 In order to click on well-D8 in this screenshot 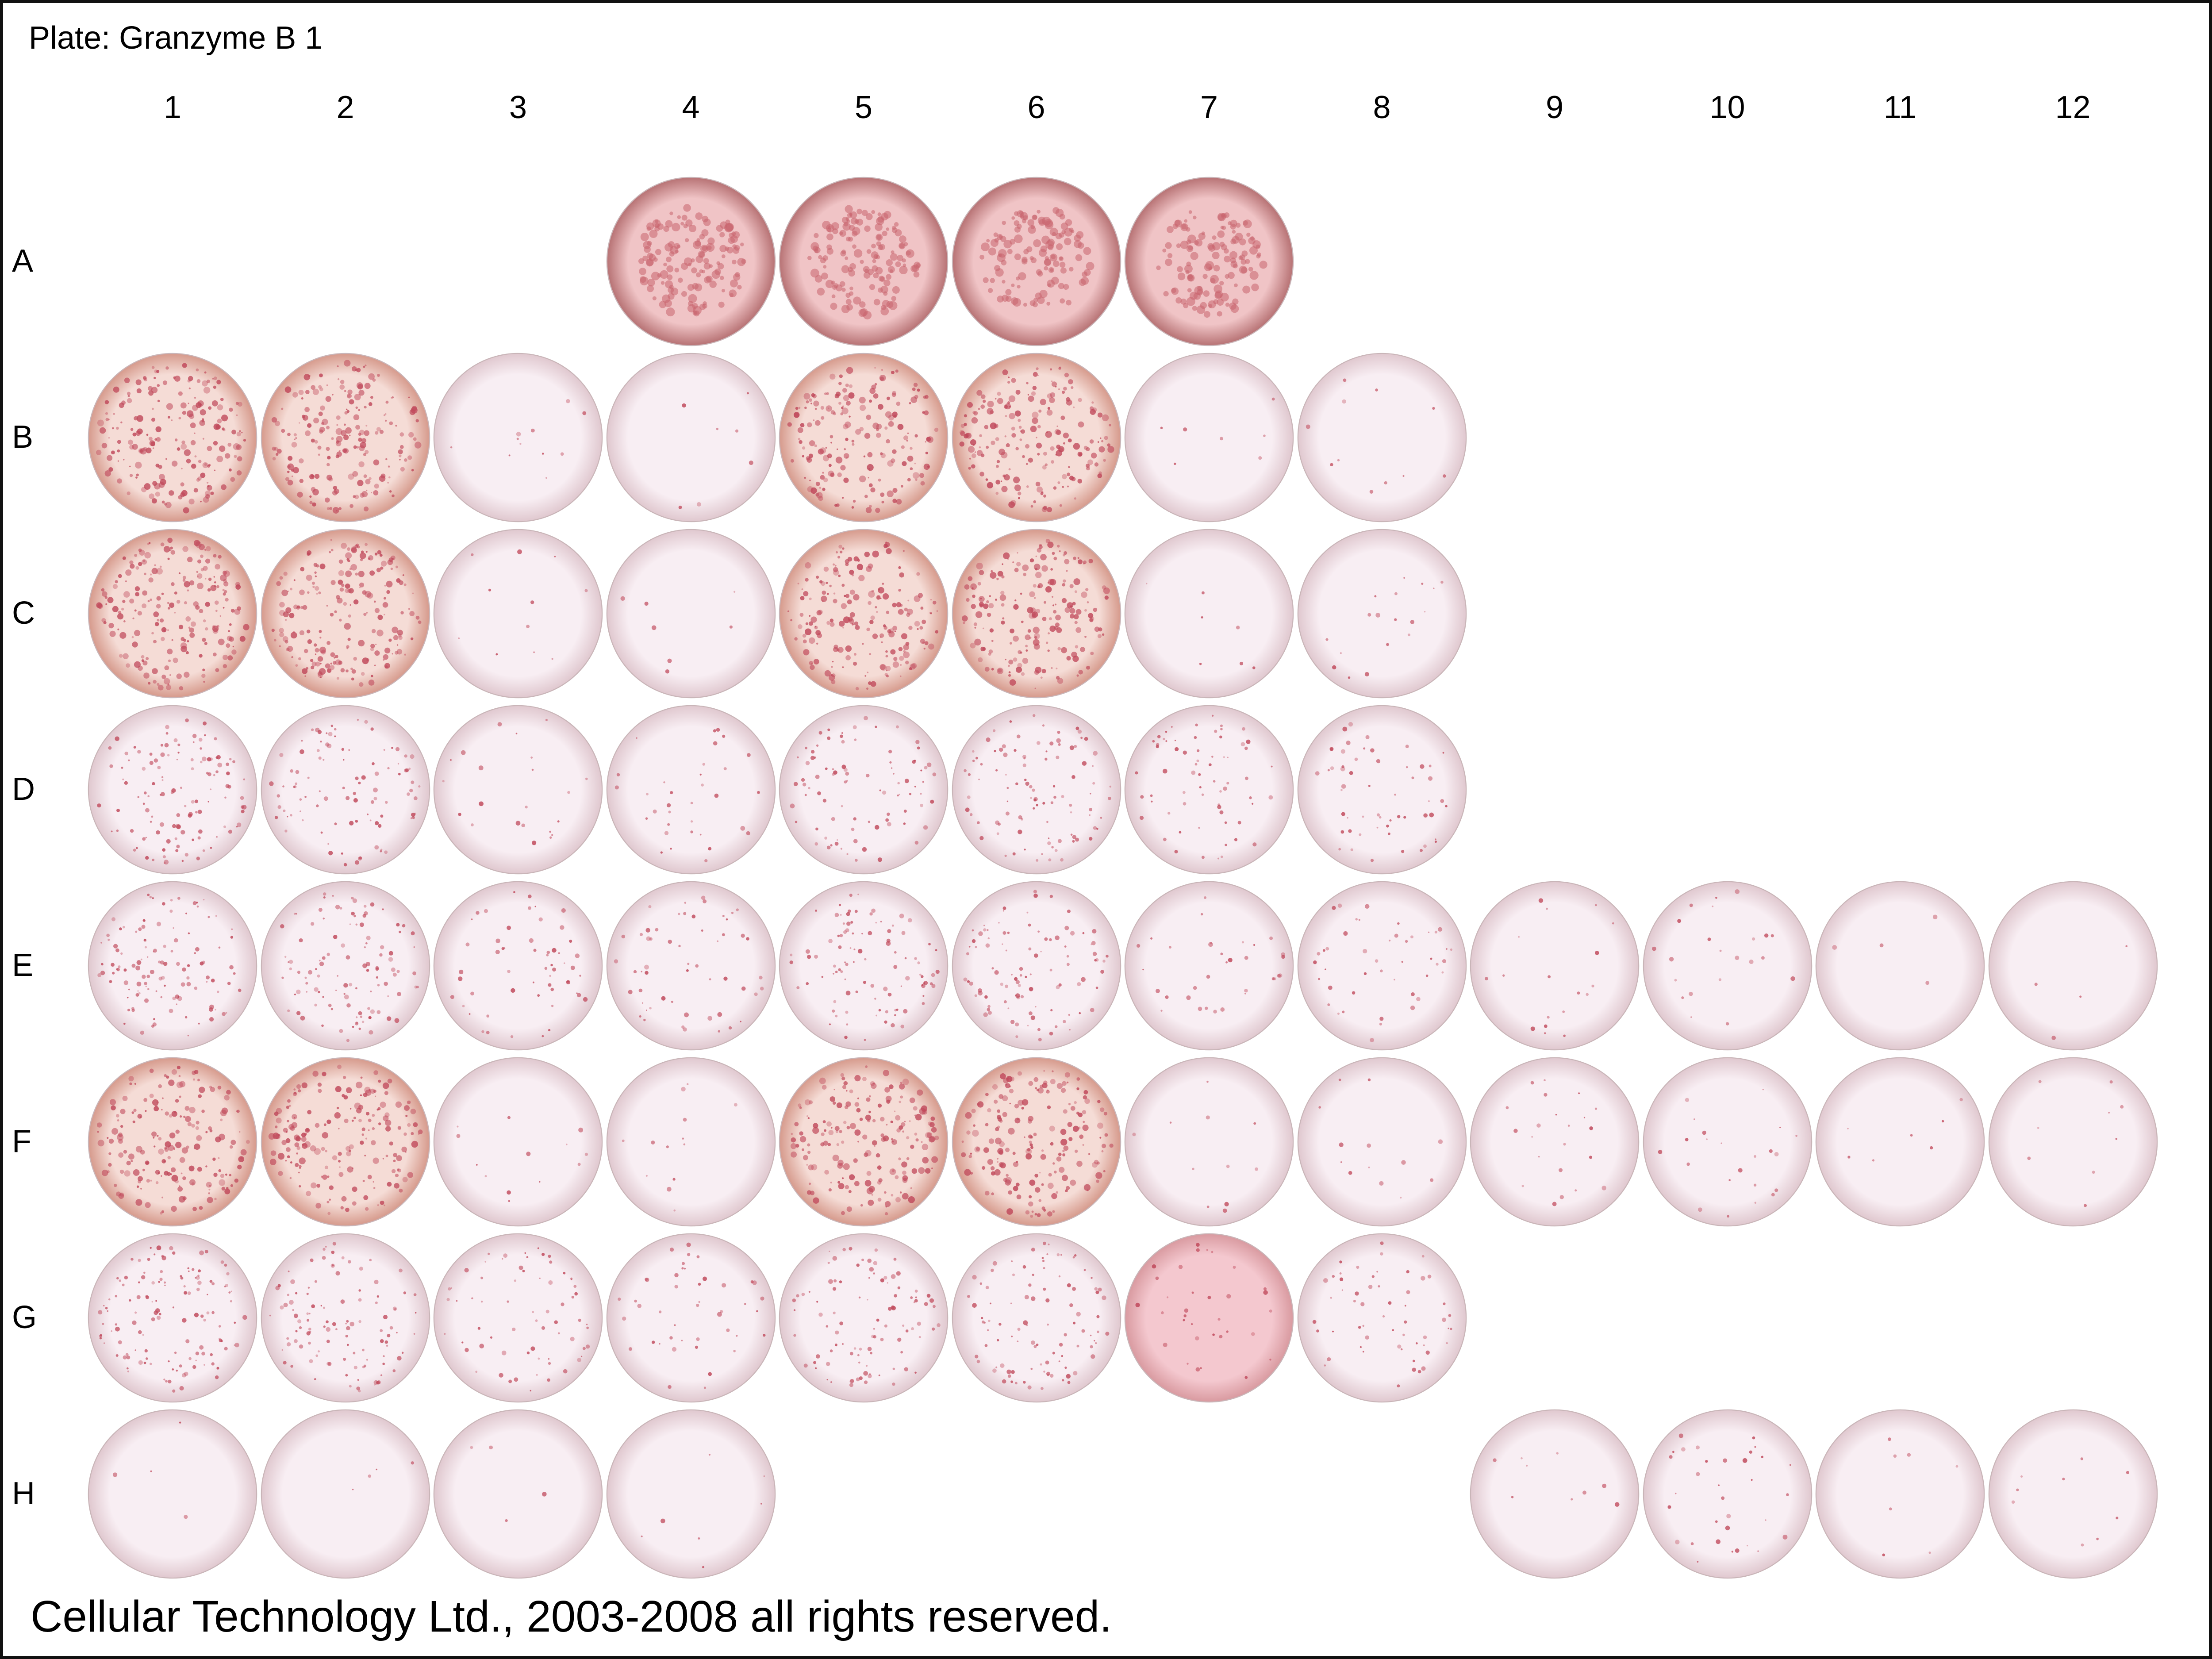, I will do `click(1382, 790)`.